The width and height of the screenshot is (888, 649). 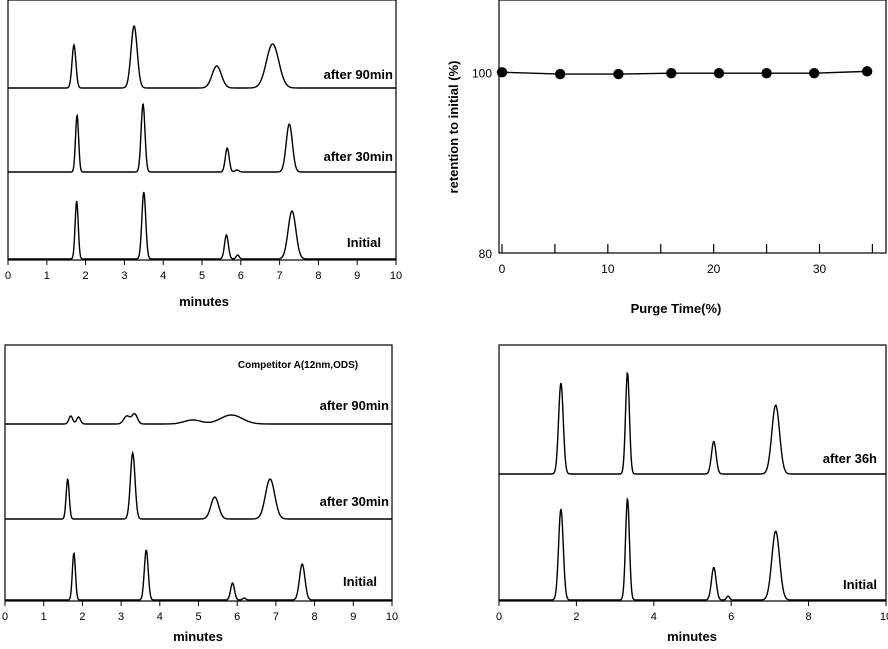 What do you see at coordinates (714, 269) in the screenshot?
I see `x-tick-label: 20` at bounding box center [714, 269].